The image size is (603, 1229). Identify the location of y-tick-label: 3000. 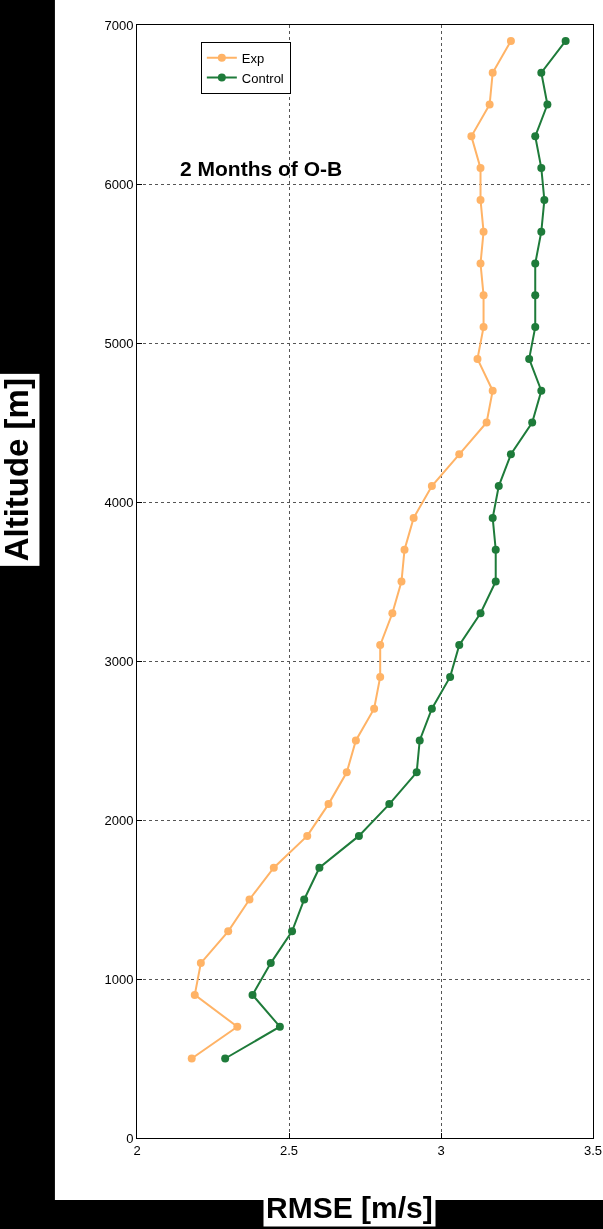
(119, 661).